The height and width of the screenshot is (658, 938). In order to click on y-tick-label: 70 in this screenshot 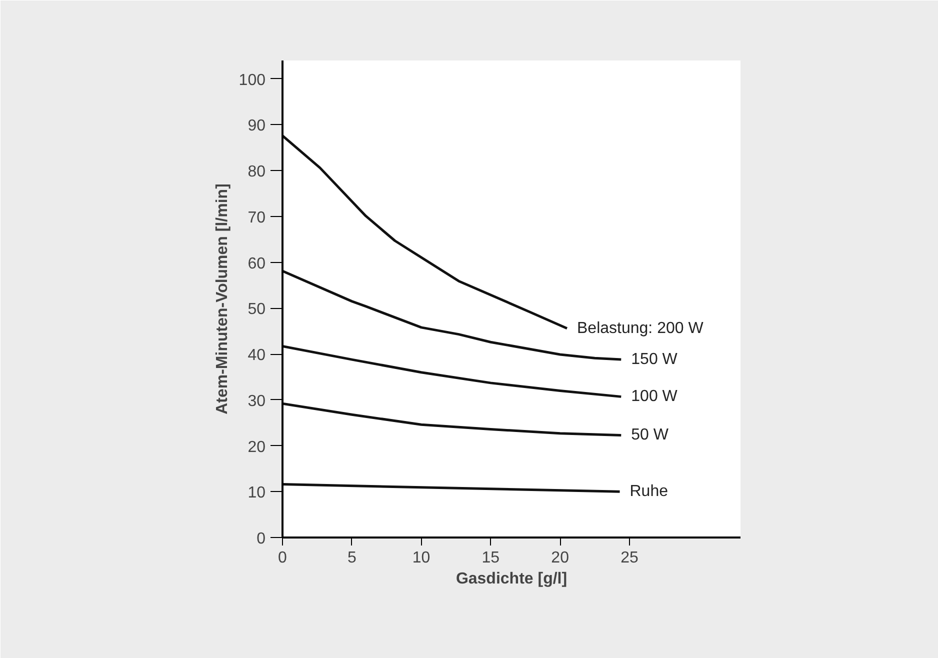, I will do `click(257, 217)`.